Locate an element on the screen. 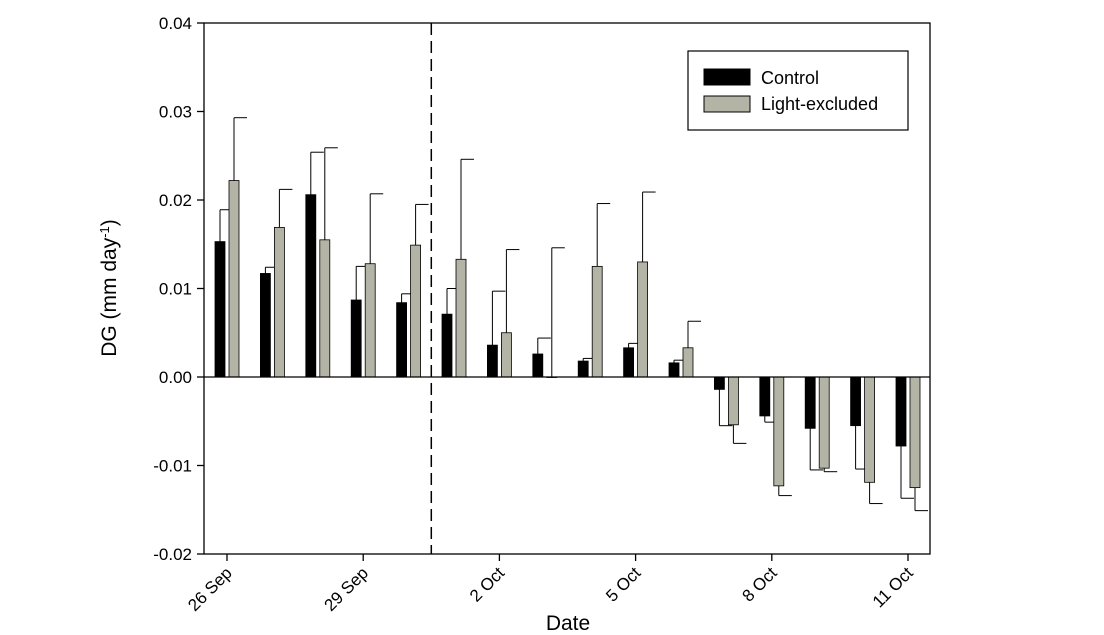 The width and height of the screenshot is (1104, 635). y-axis-title-superscript: -1 is located at coordinates (104, 232).